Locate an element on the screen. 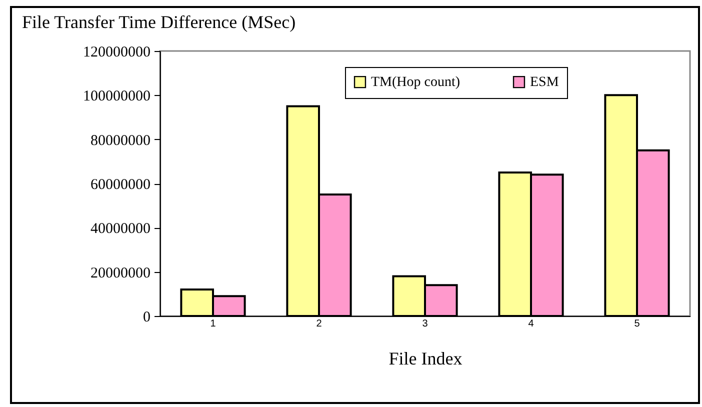 The height and width of the screenshot is (407, 702). legend-label: ESM is located at coordinates (545, 82).